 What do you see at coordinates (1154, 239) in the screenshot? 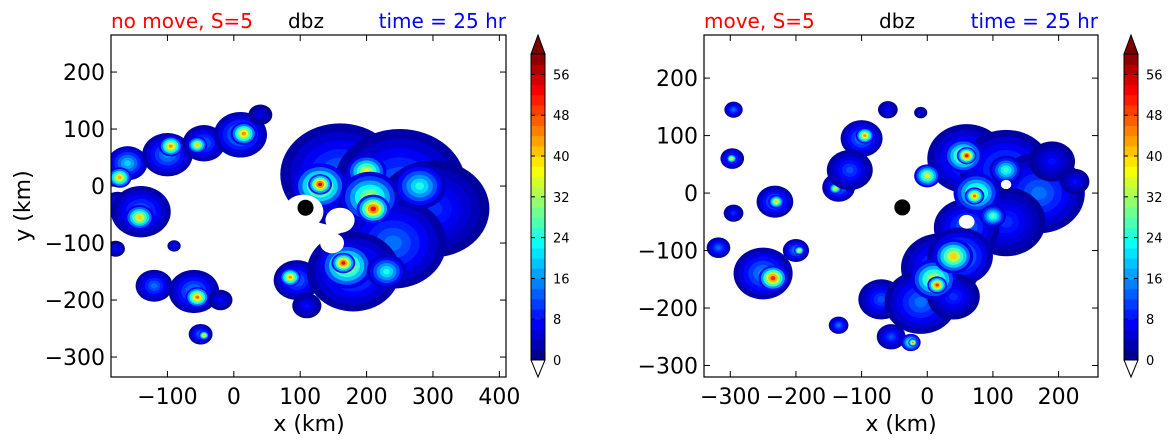
I see `colorbar-tick-label: 24` at bounding box center [1154, 239].